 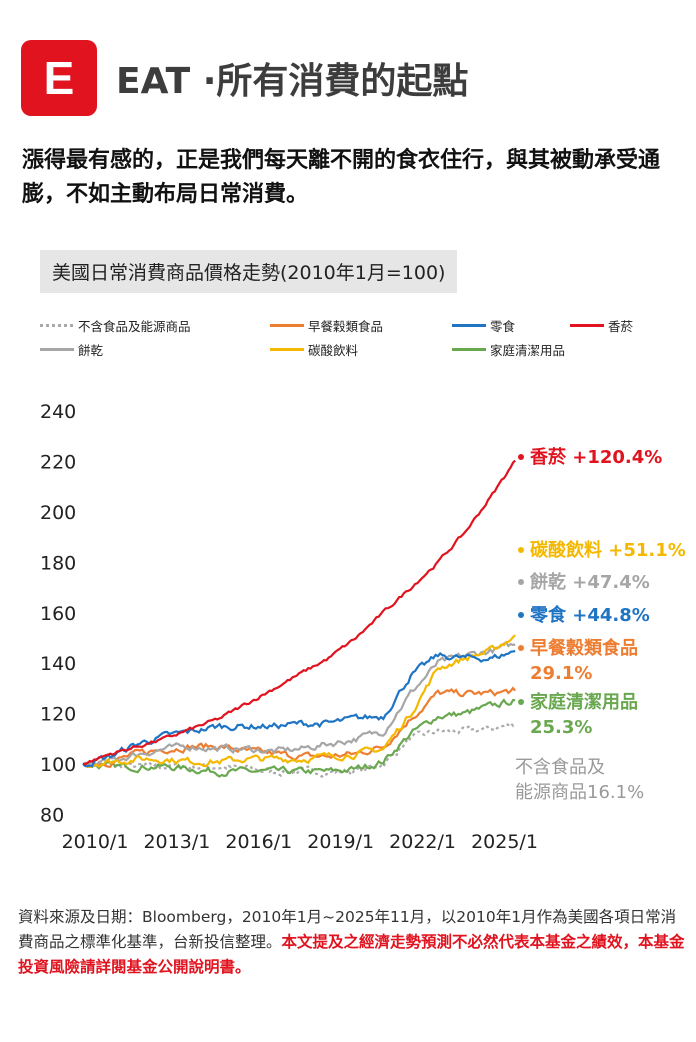 What do you see at coordinates (59, 78) in the screenshot?
I see `eat-logo: E` at bounding box center [59, 78].